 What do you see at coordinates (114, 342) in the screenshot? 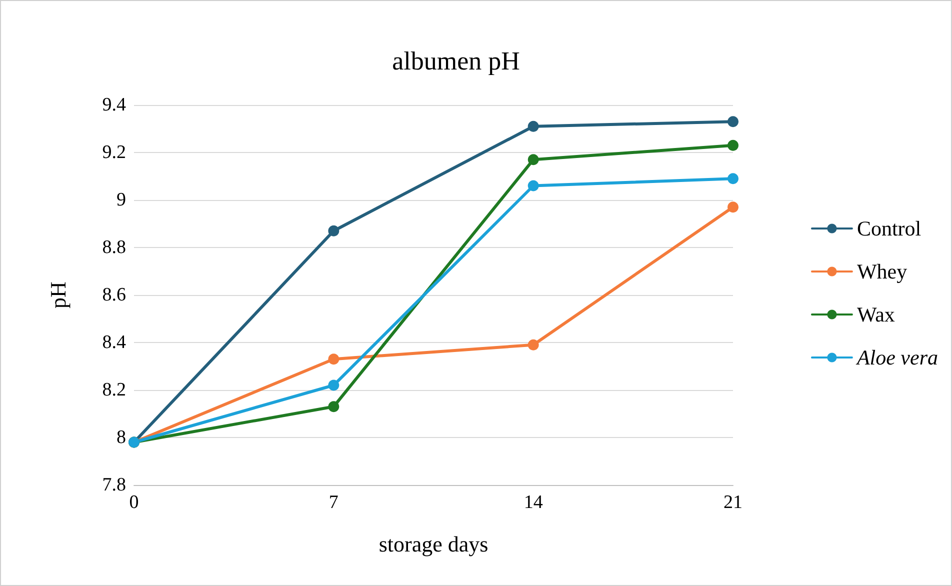
I see `y-tick-label: 8.4` at bounding box center [114, 342].